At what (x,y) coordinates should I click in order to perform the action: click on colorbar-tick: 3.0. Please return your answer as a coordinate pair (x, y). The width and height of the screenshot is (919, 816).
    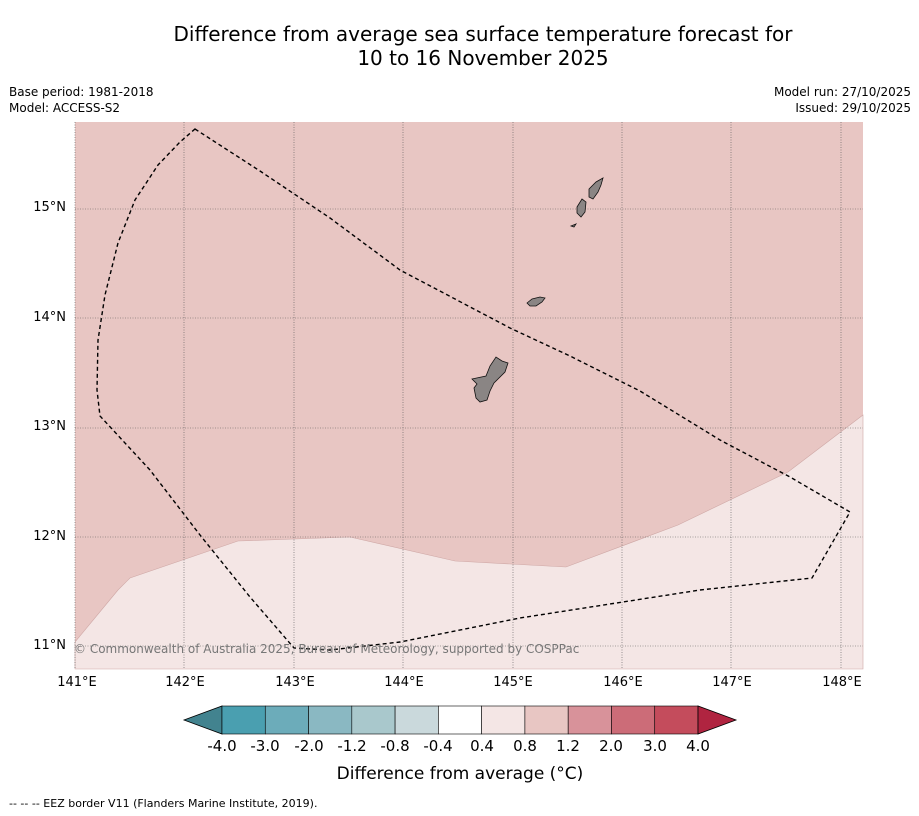
    Looking at the image, I should click on (655, 746).